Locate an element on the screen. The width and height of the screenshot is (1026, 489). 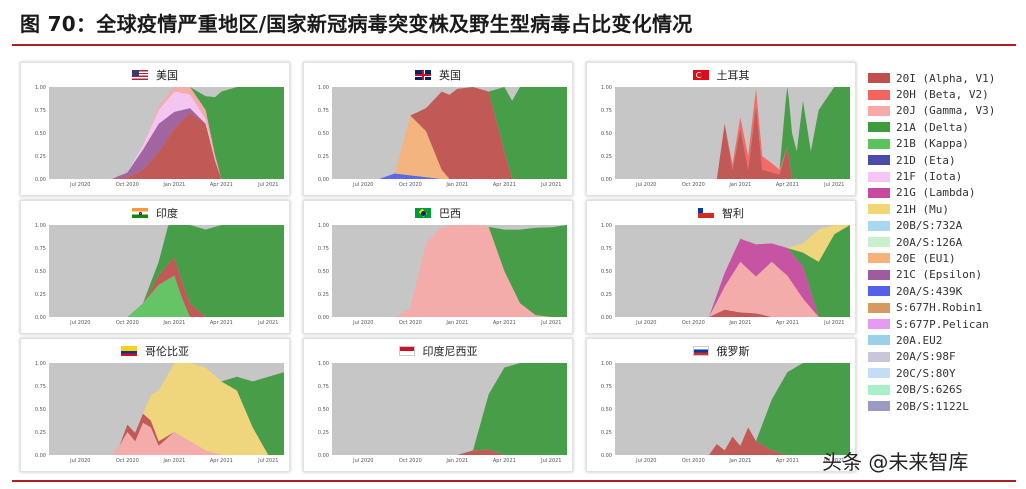
legend-label: 20C/S:80Y is located at coordinates (926, 373).